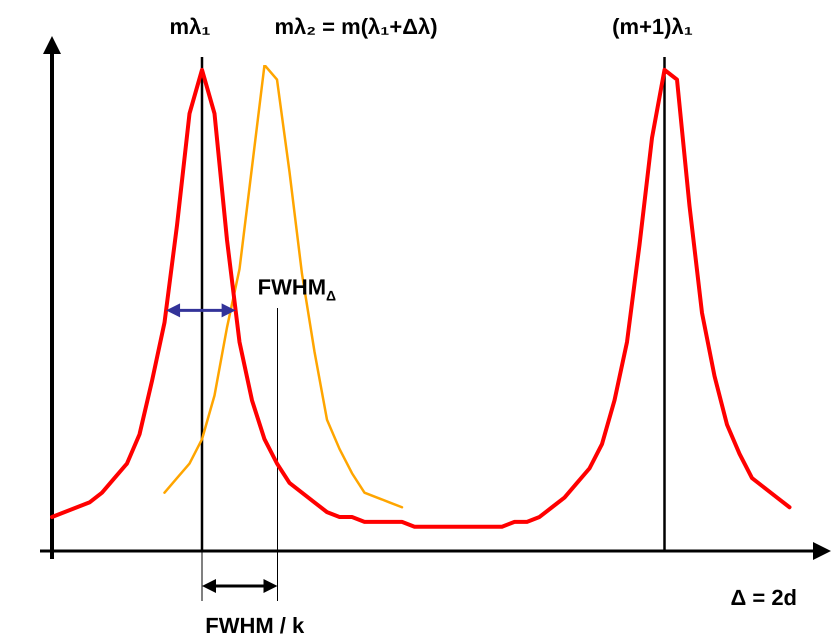  What do you see at coordinates (356, 26) in the screenshot?
I see `text: mλ₂ = m(λ₁+Δλ)` at bounding box center [356, 26].